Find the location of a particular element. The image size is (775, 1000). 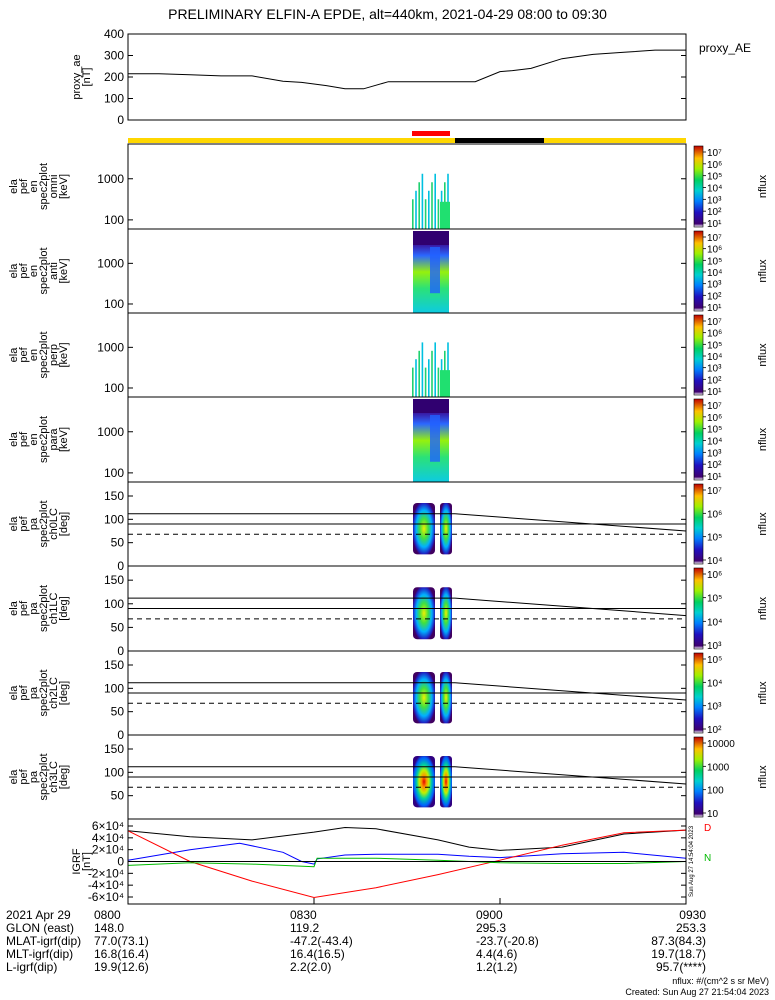

colorbar-tick-label: 10³ is located at coordinates (714, 646).